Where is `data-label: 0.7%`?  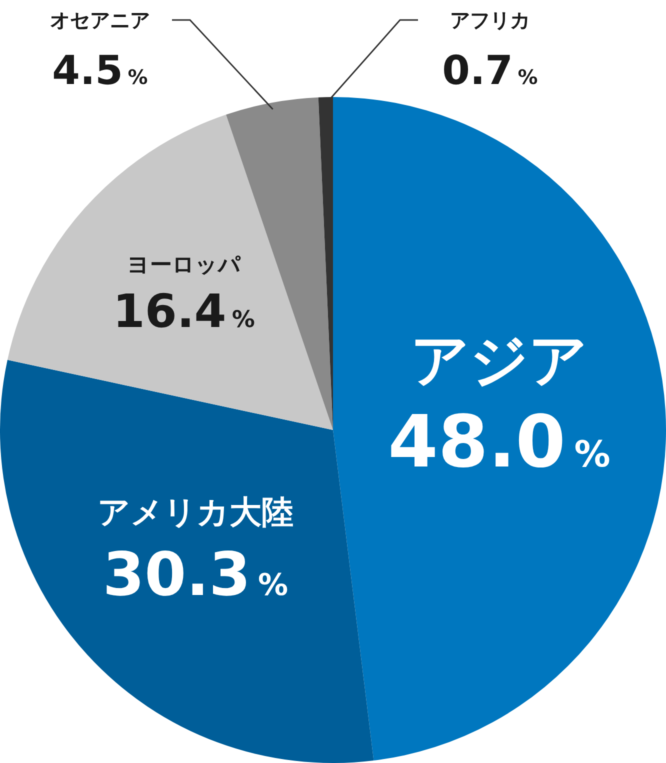
data-label: 0.7% is located at coordinates (490, 71).